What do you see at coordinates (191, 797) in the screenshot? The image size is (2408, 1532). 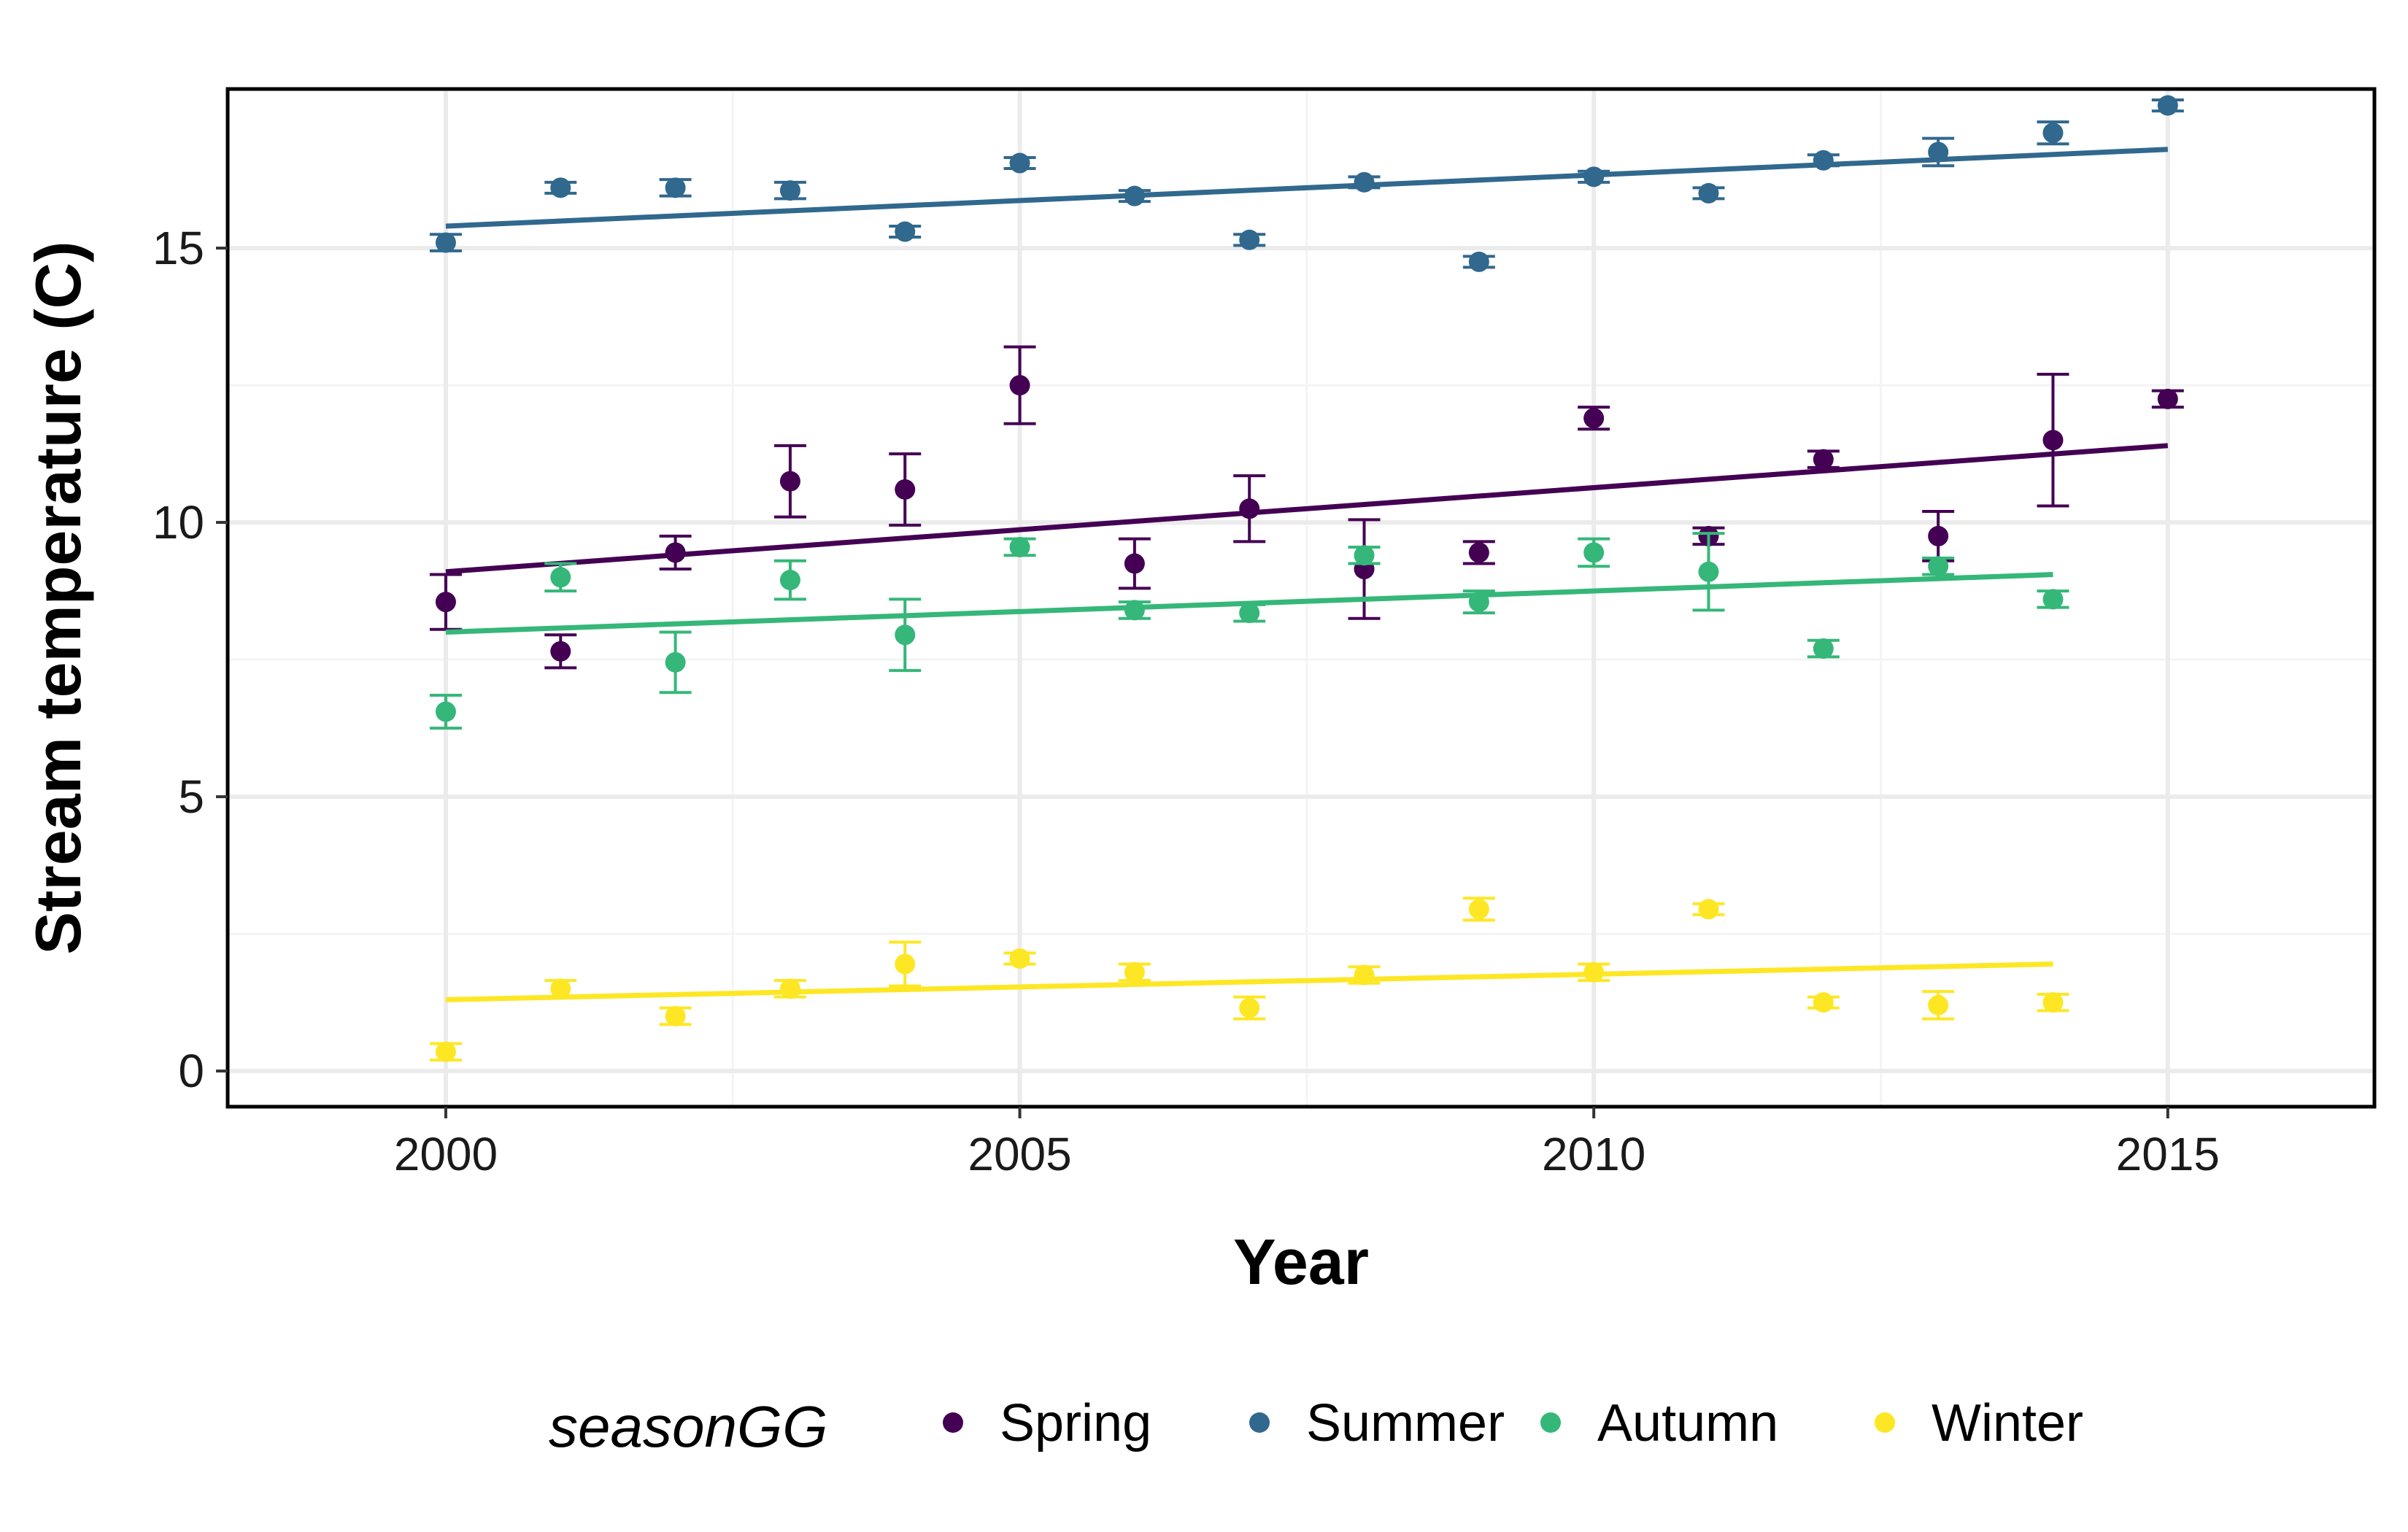 I see `y-tick-label: 5` at bounding box center [191, 797].